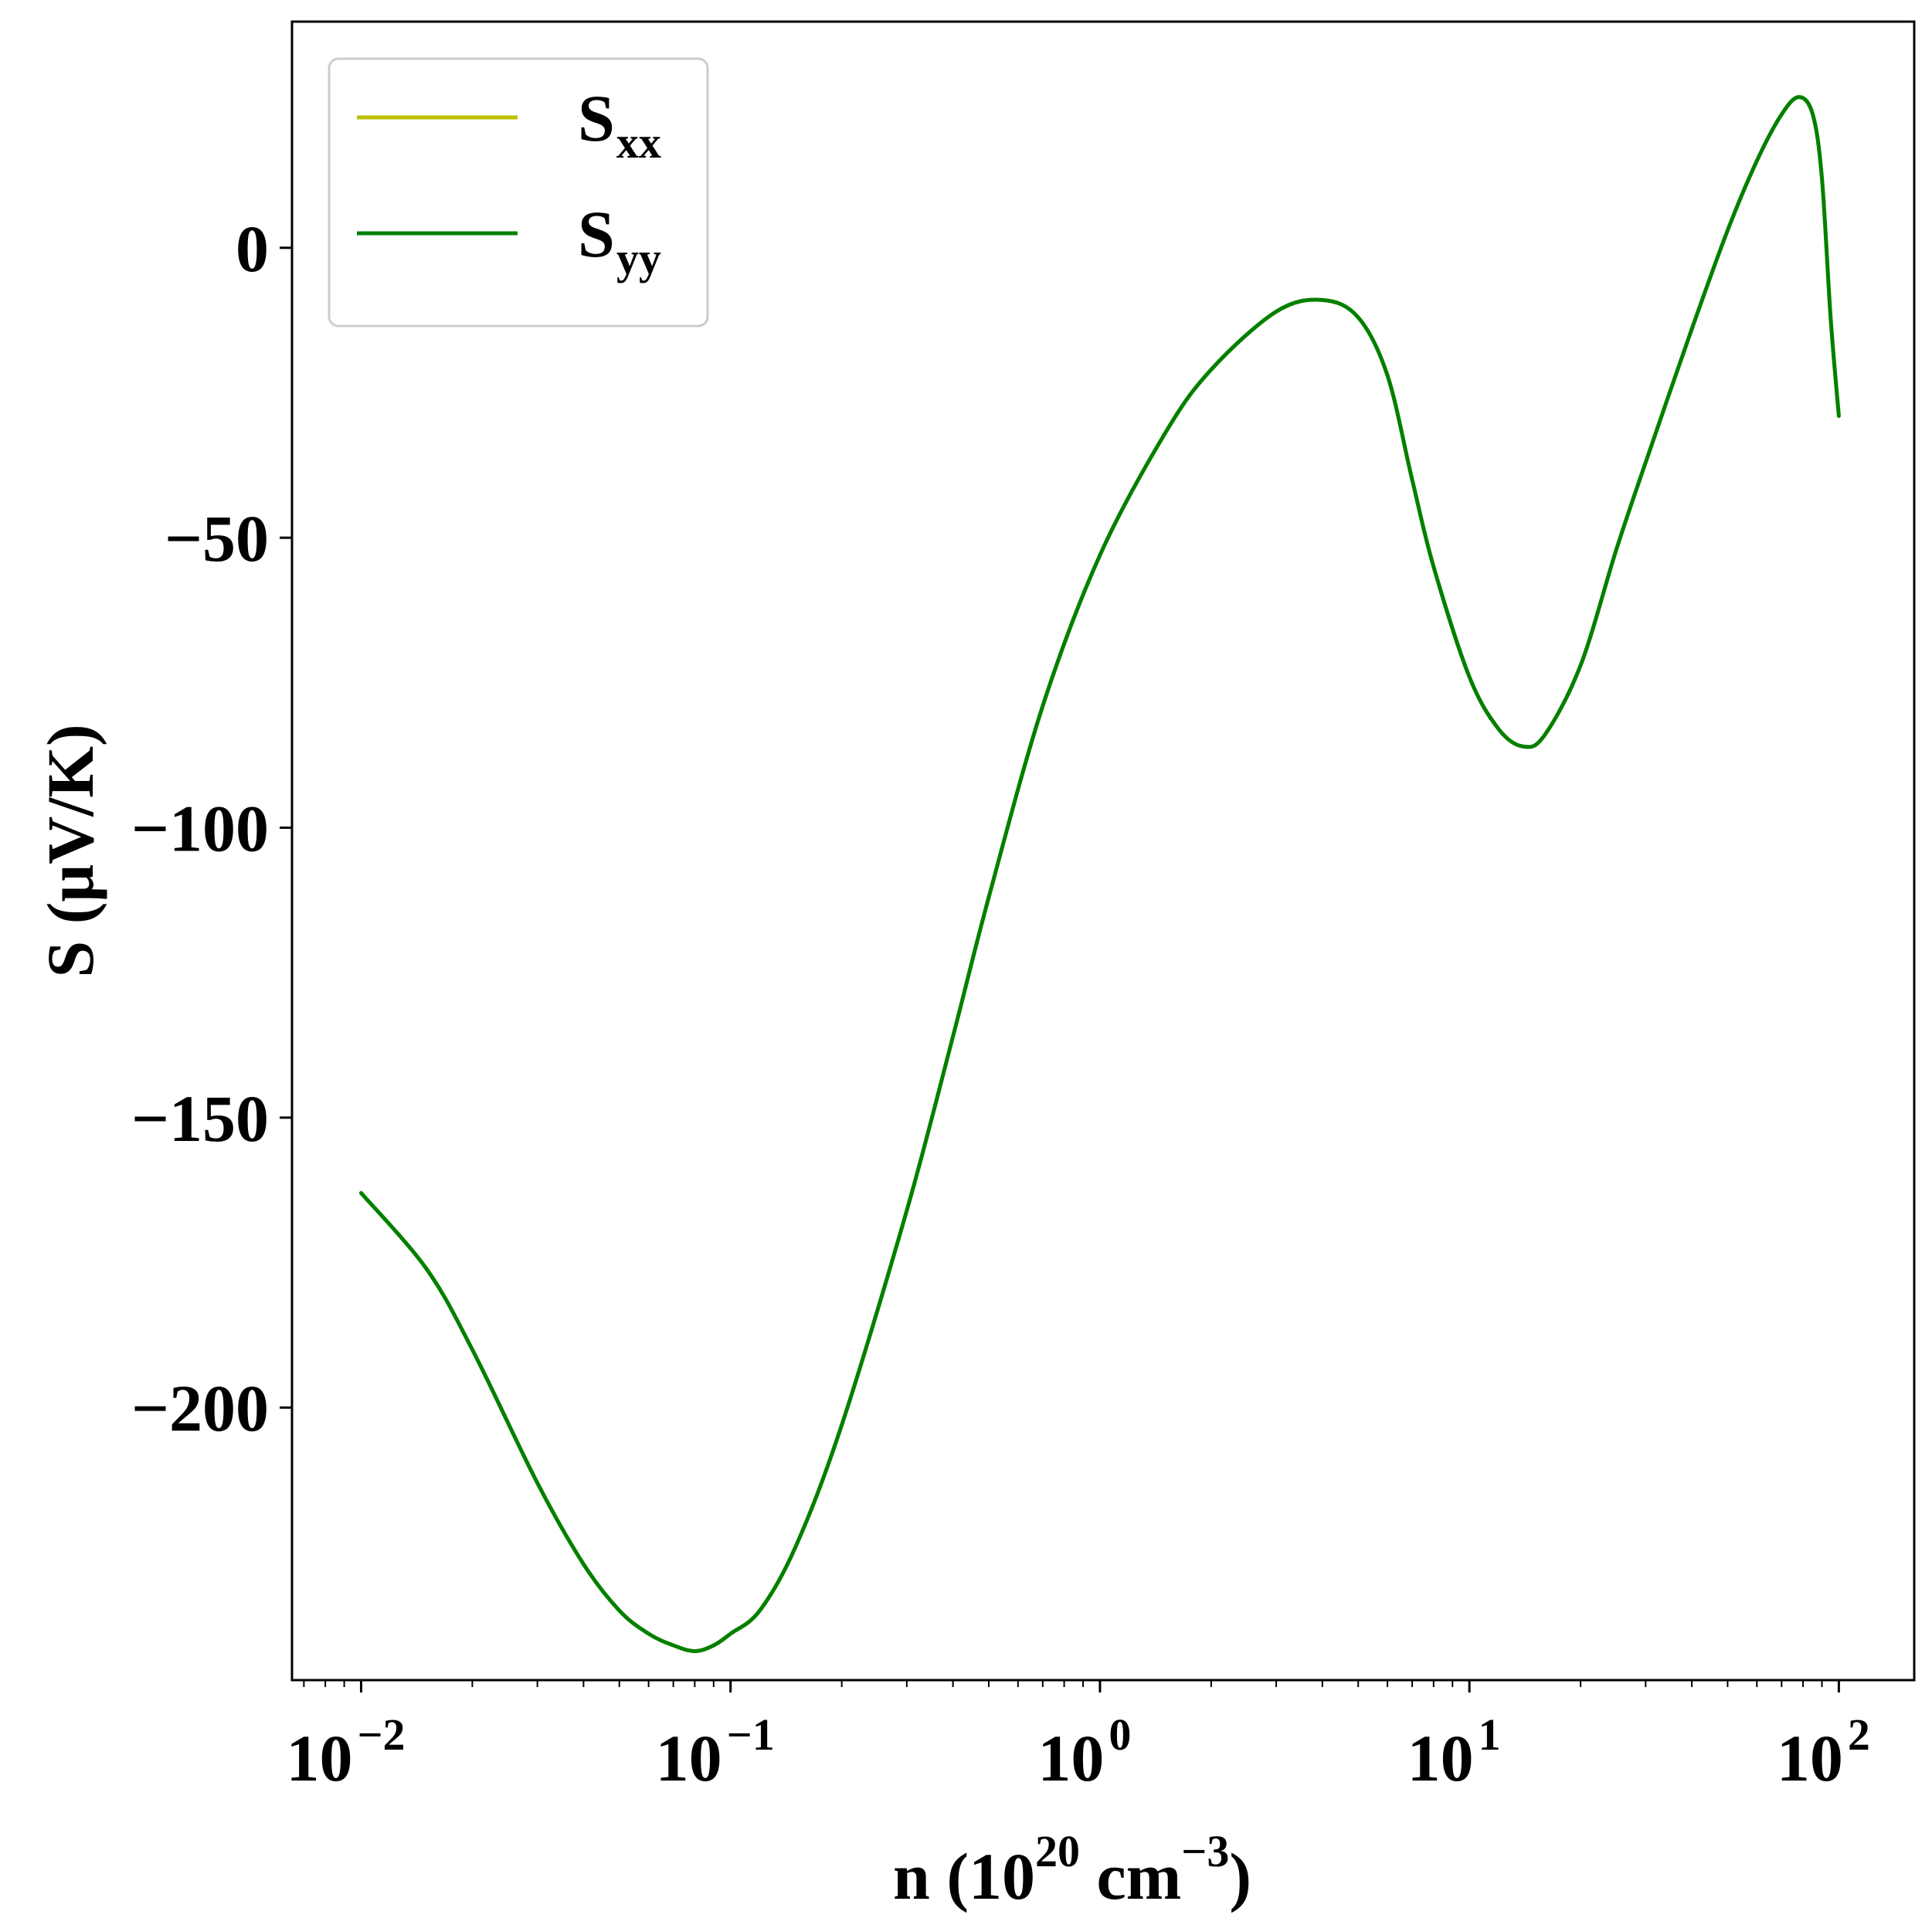 The height and width of the screenshot is (1925, 1932). What do you see at coordinates (1454, 1752) in the screenshot?
I see `x-tick-label: 10 1` at bounding box center [1454, 1752].